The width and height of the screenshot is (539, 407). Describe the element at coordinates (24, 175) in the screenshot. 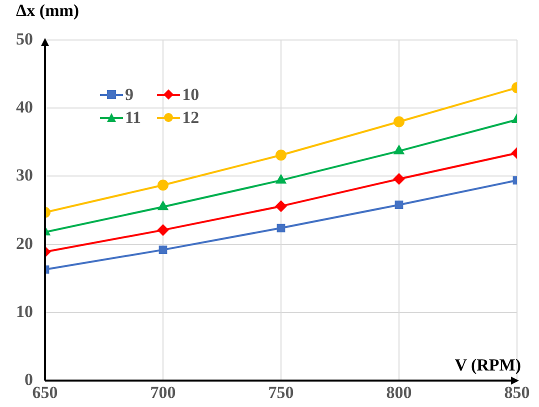

I see `y-tick-label: 30` at that location.